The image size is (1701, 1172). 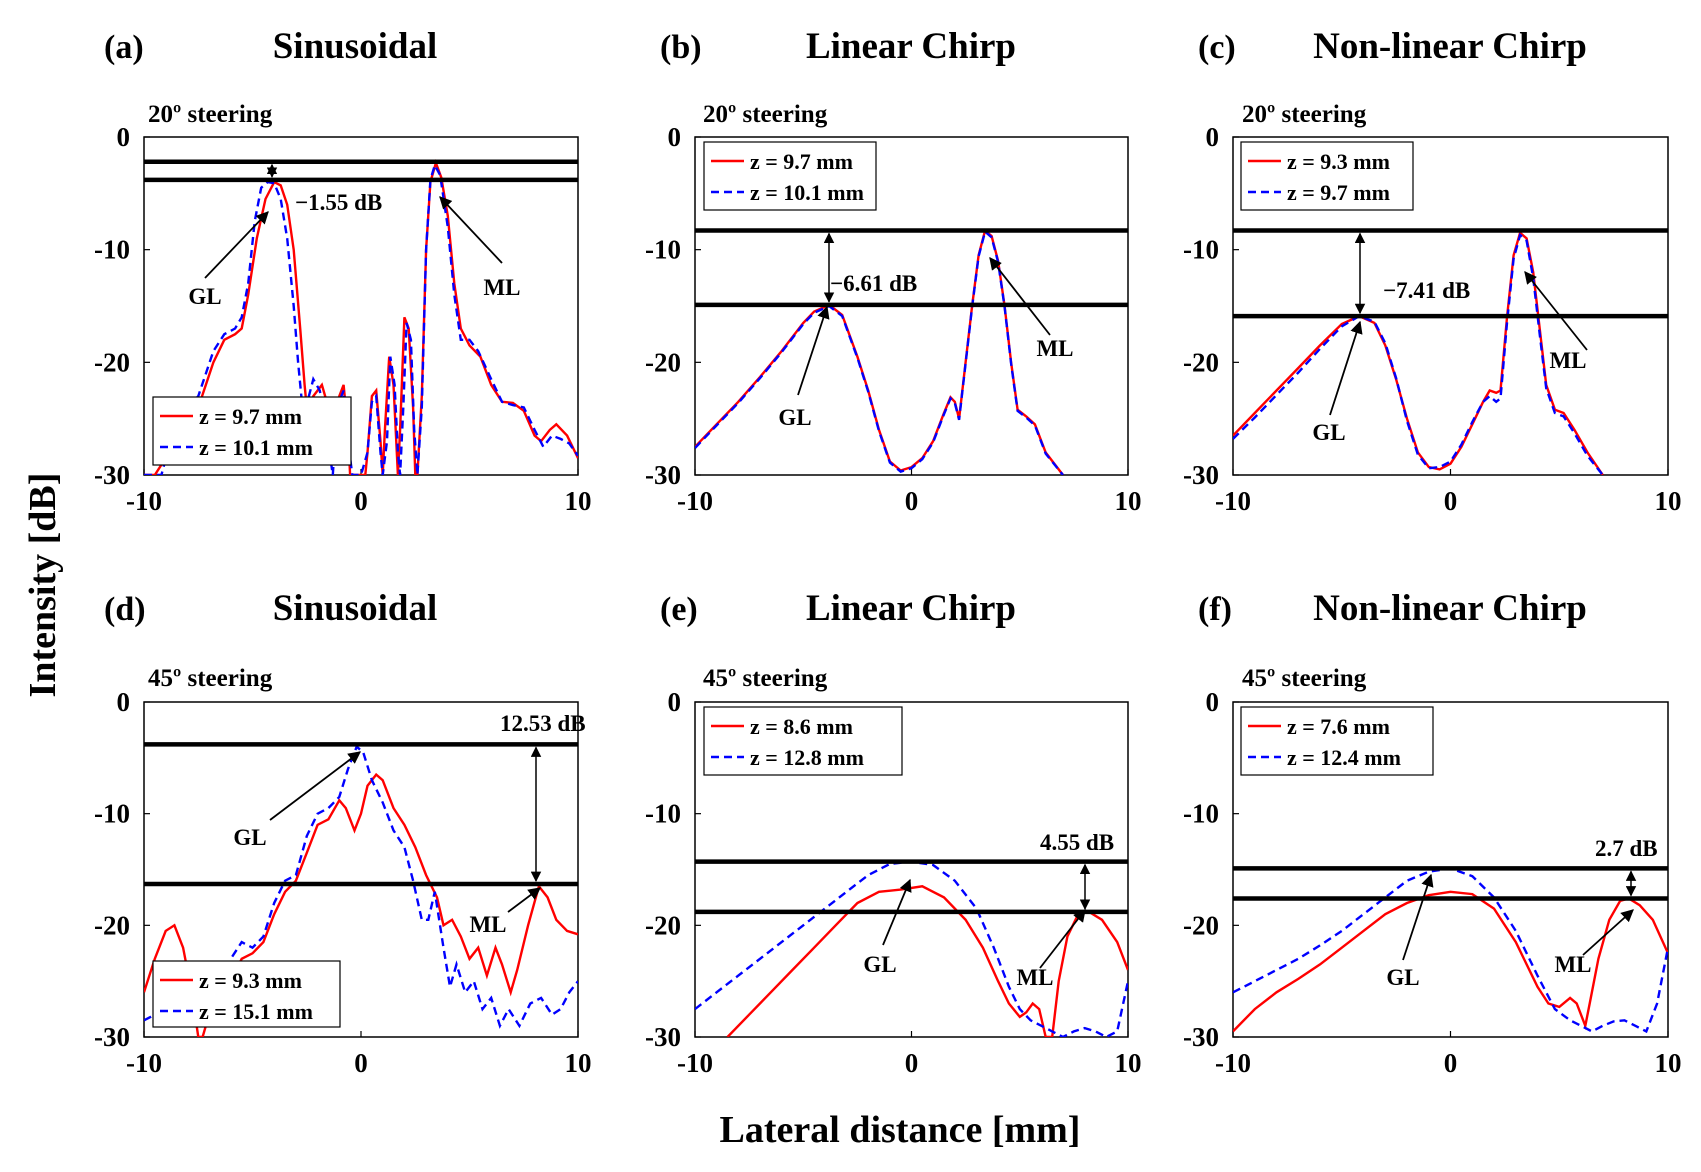 What do you see at coordinates (807, 757) in the screenshot?
I see `legend-entry-2: z = 12.8 mm` at bounding box center [807, 757].